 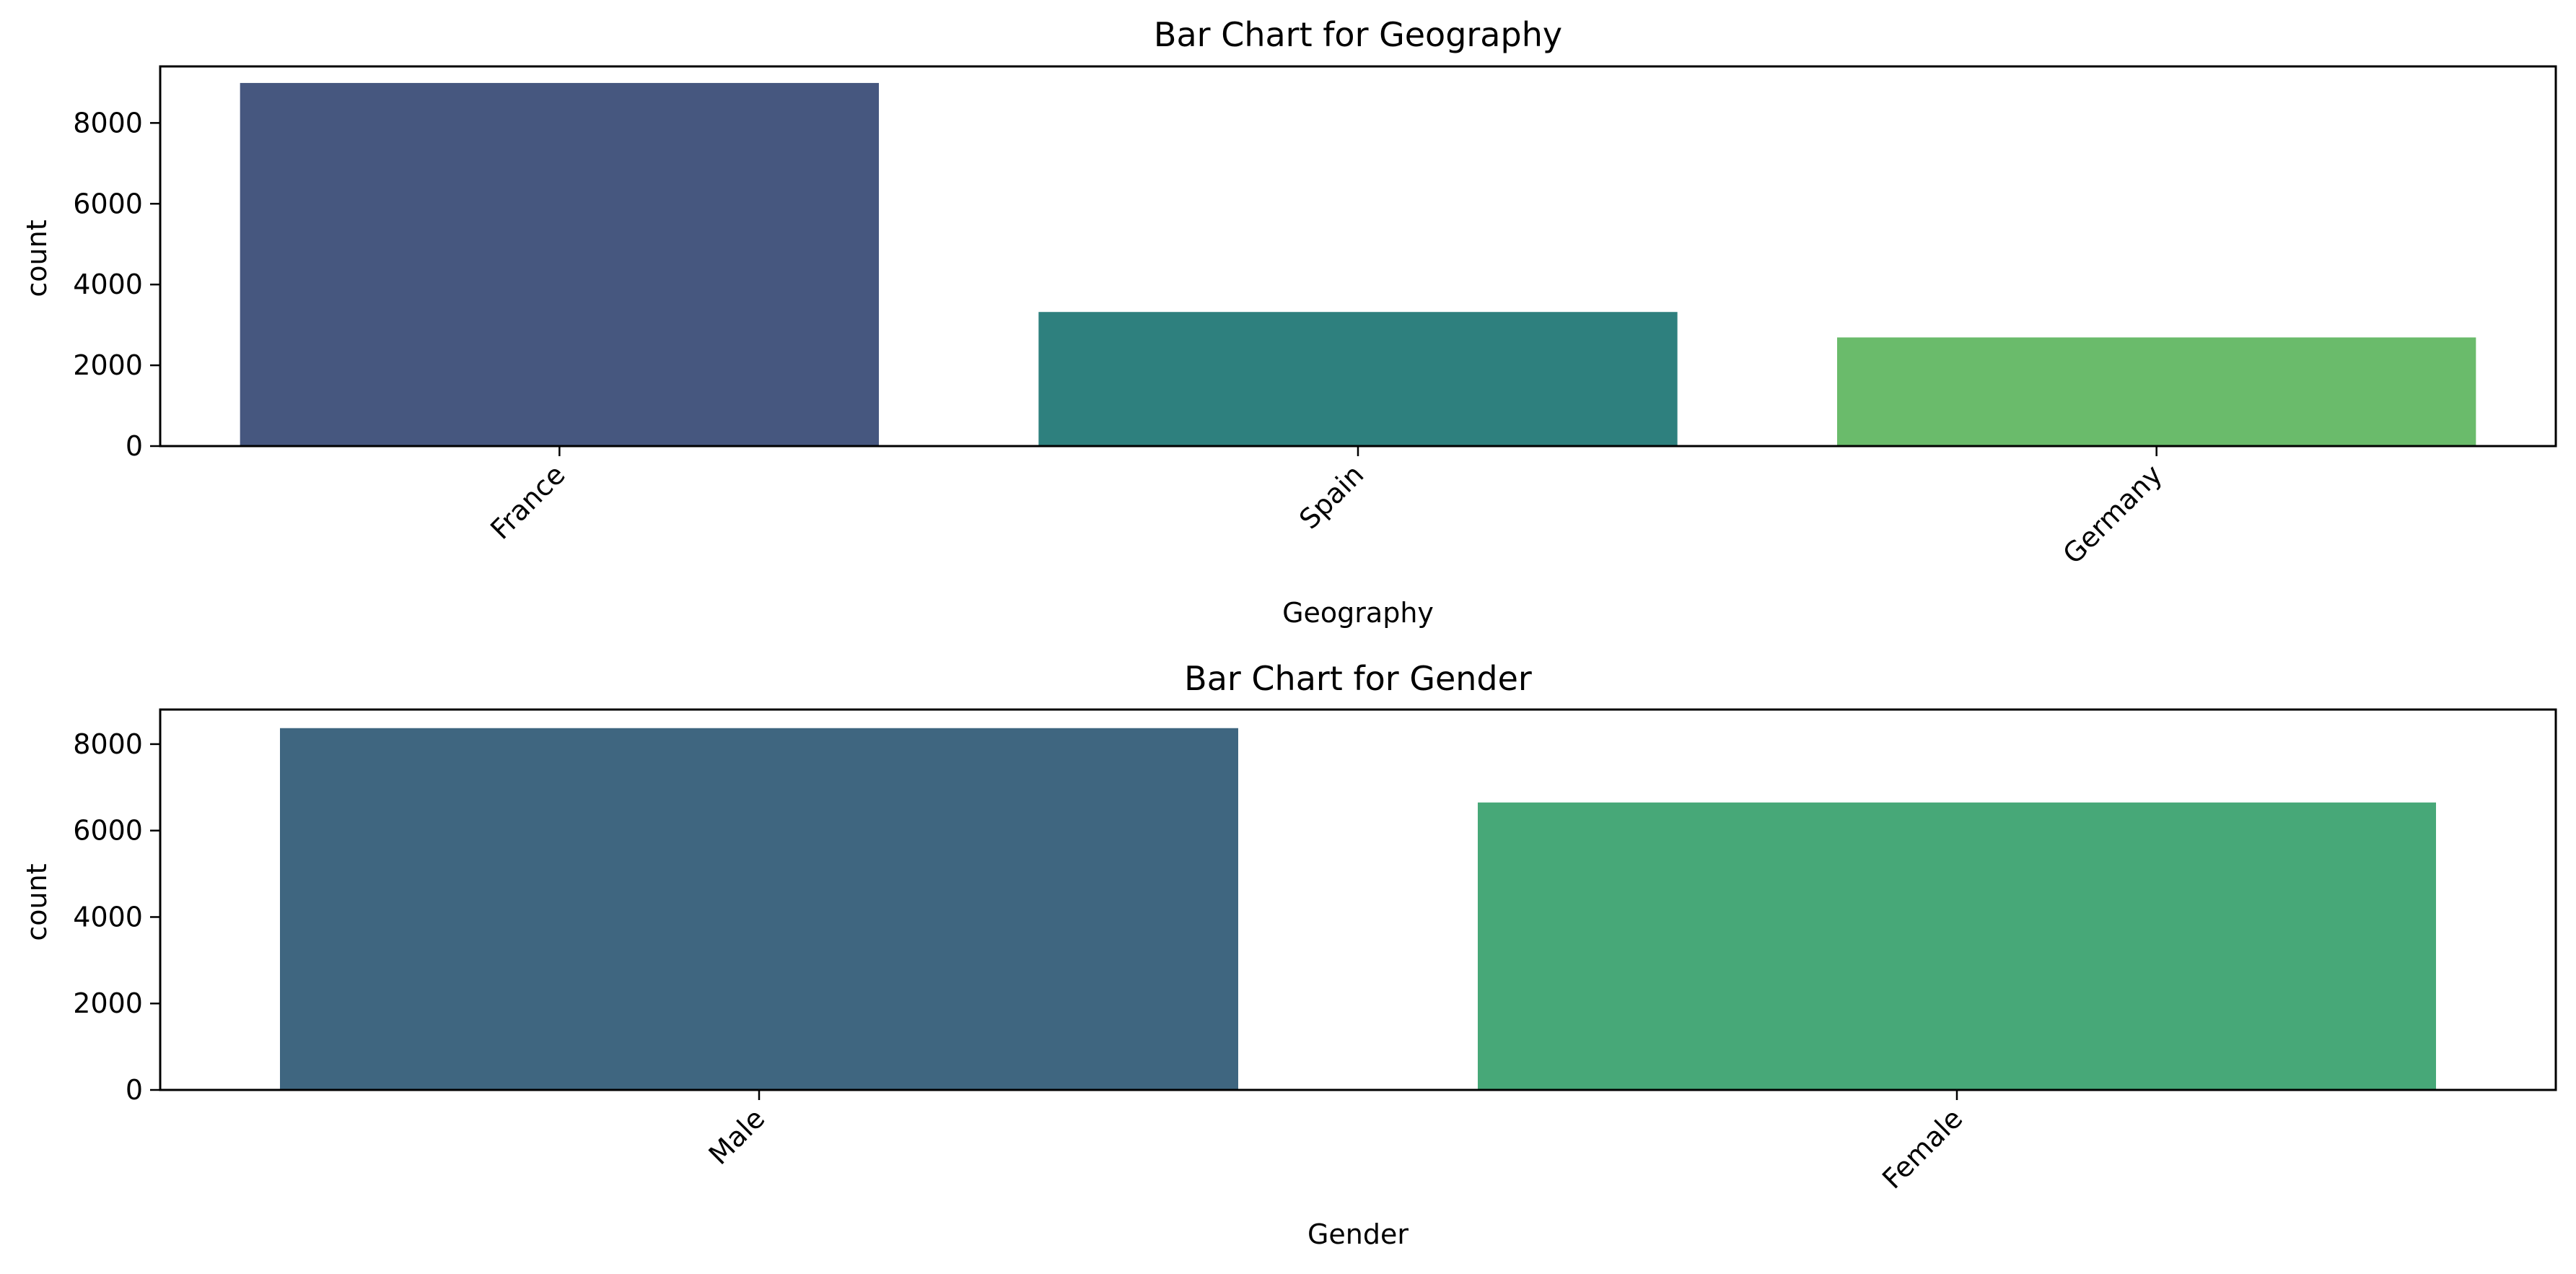 I want to click on chart-title: Bar Chart for Gender, so click(x=1358, y=678).